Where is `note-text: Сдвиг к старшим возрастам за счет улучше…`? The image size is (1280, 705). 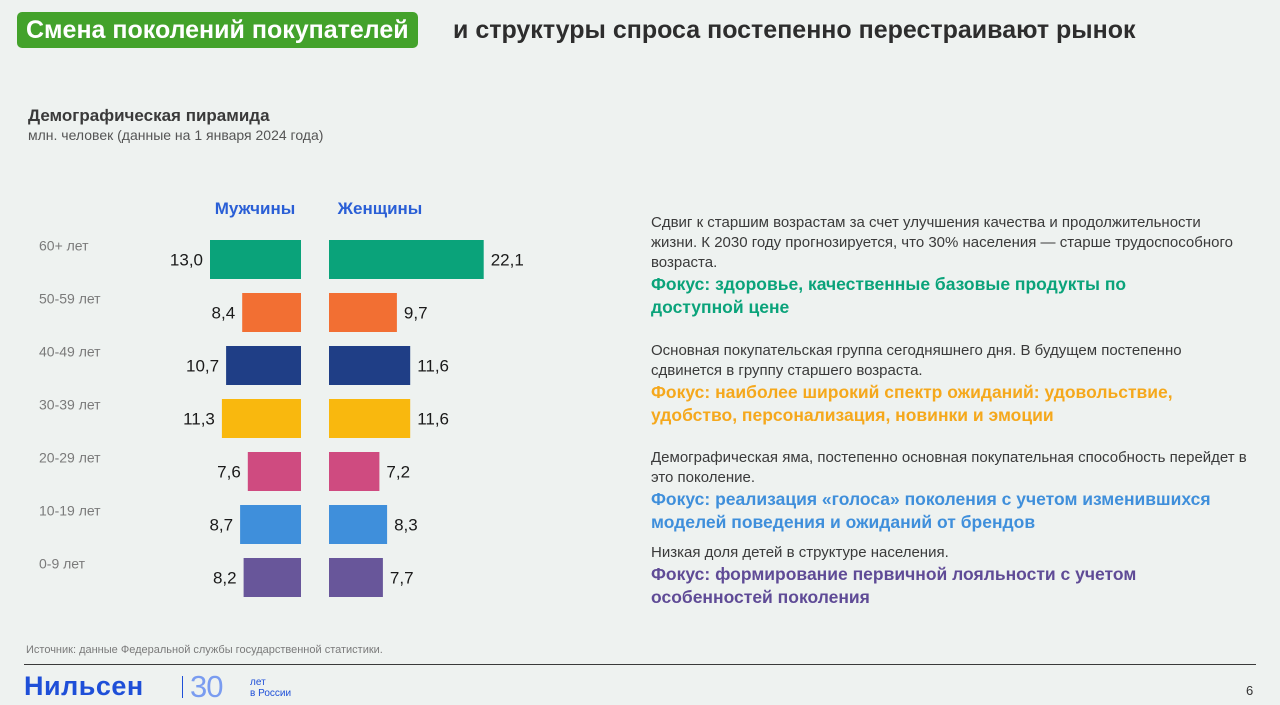
note-text: Сдвиг к старшим возрастам за счет улучше… is located at coordinates (942, 242).